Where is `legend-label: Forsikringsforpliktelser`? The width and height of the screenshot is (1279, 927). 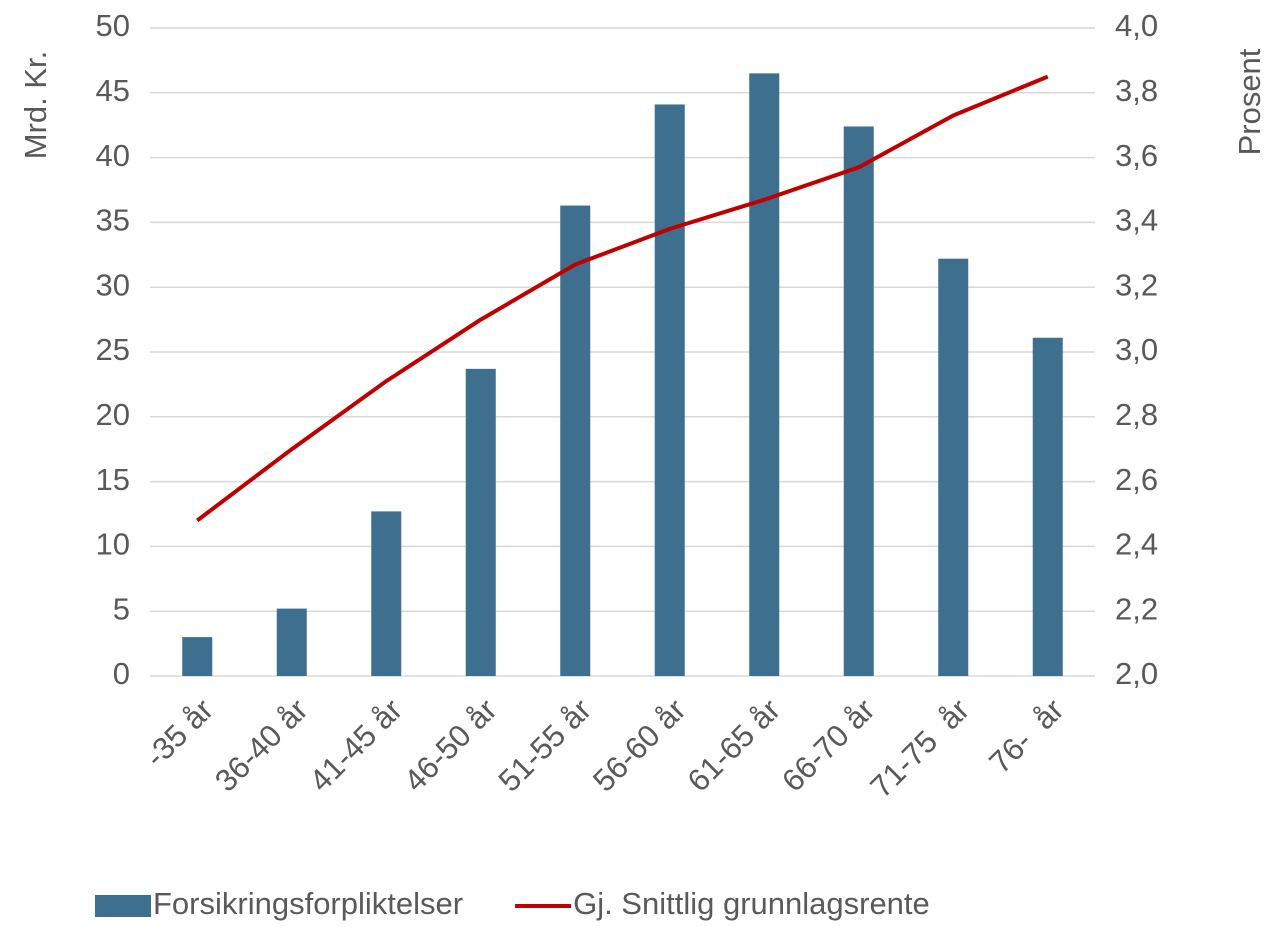
legend-label: Forsikringsforpliktelser is located at coordinates (308, 903).